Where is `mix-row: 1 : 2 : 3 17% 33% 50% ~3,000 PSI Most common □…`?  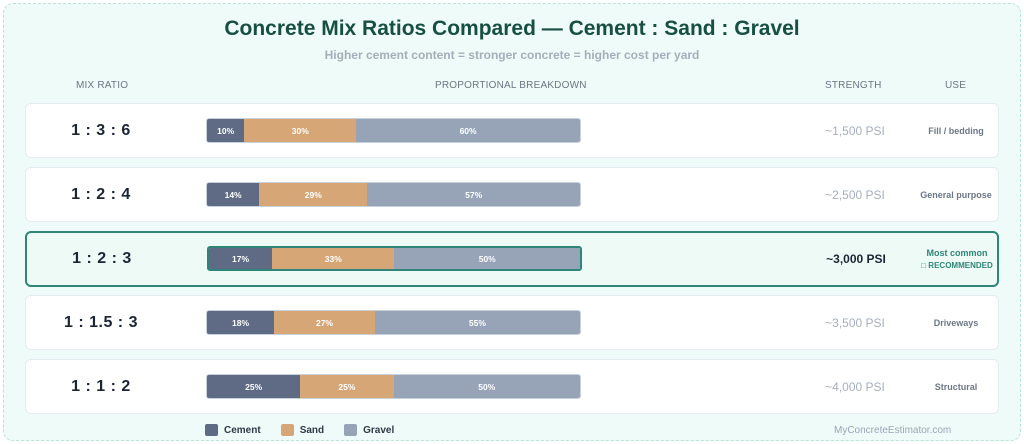 mix-row: 1 : 2 : 3 17% 33% 50% ~3,000 PSI Most common □… is located at coordinates (512, 259).